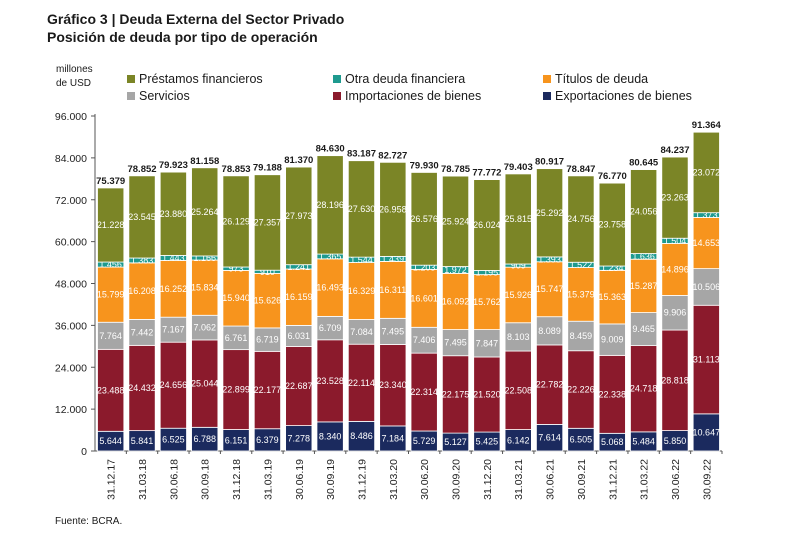  What do you see at coordinates (174, 214) in the screenshot?
I see `data-label: 23.880` at bounding box center [174, 214].